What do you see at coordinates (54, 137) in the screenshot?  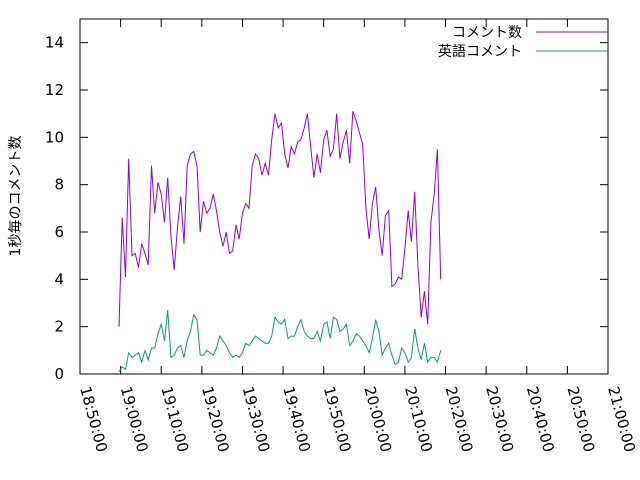 I see `y-tick-label: 10` at bounding box center [54, 137].